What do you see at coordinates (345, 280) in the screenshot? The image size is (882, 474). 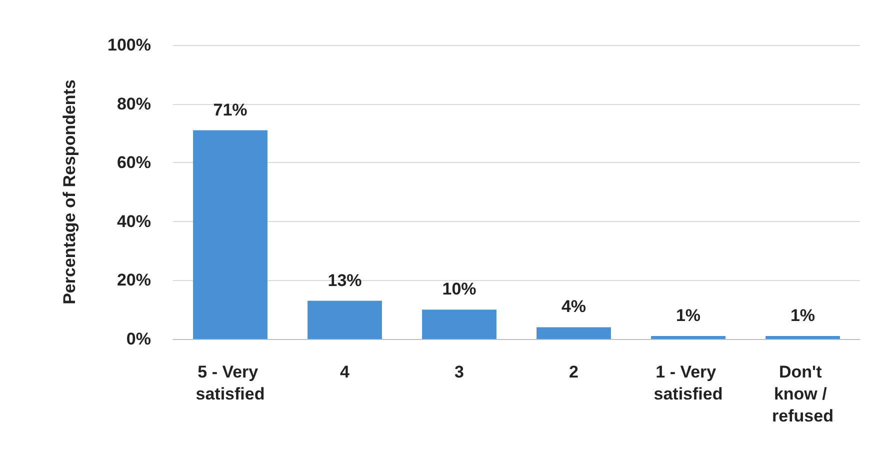 I see `data-label: 13%` at bounding box center [345, 280].